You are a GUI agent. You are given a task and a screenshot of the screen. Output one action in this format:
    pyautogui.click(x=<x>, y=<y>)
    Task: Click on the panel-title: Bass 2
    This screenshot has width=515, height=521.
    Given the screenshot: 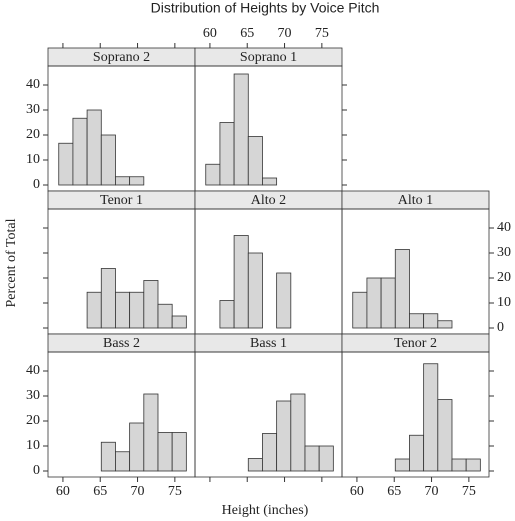 What is the action you would take?
    pyautogui.click(x=121, y=343)
    